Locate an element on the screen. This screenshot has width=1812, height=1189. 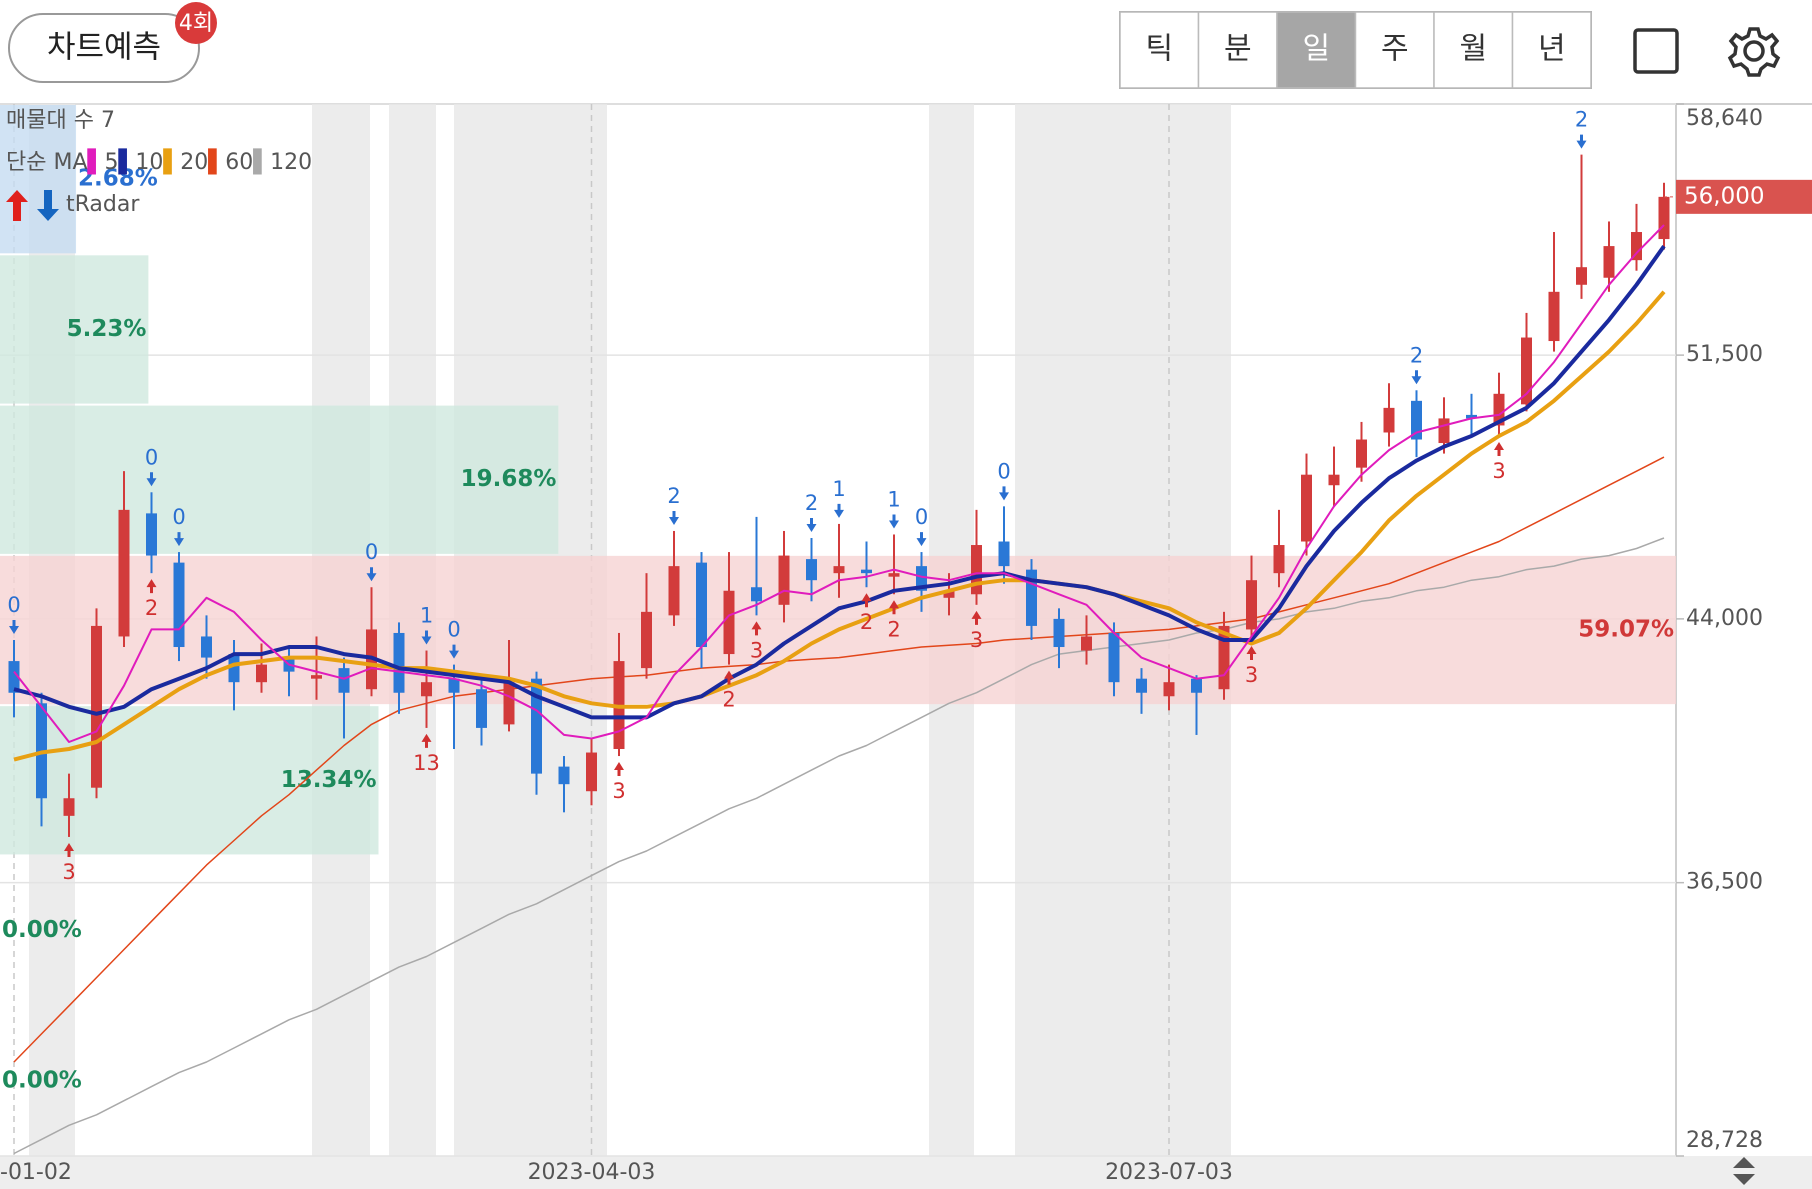
radar-up-icon is located at coordinates (17, 205).